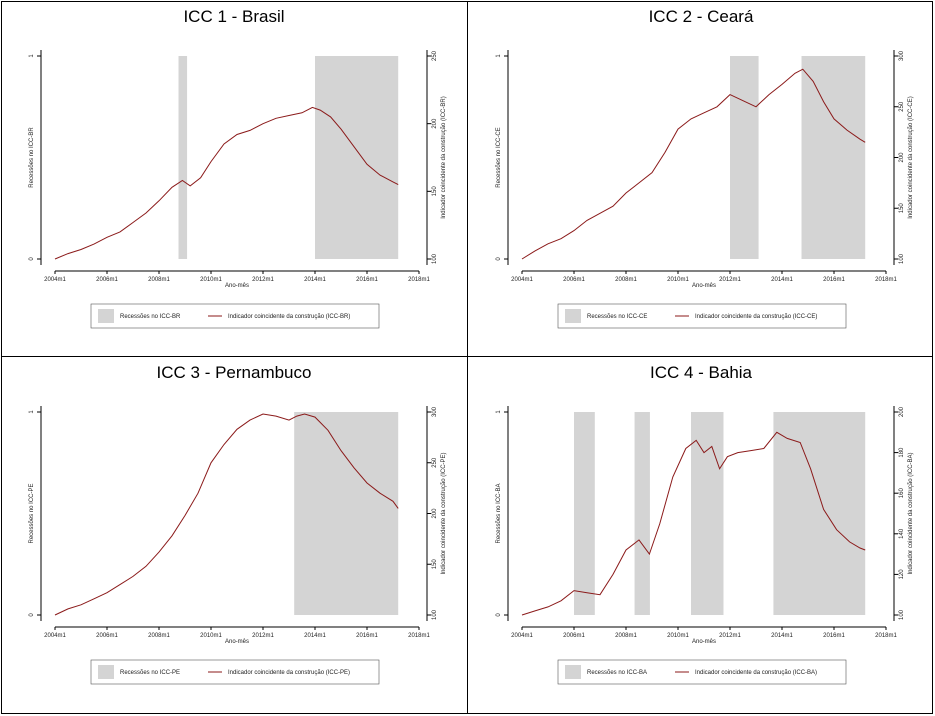 This screenshot has height=716, width=935. I want to click on right-tick-label: 180, so click(902, 452).